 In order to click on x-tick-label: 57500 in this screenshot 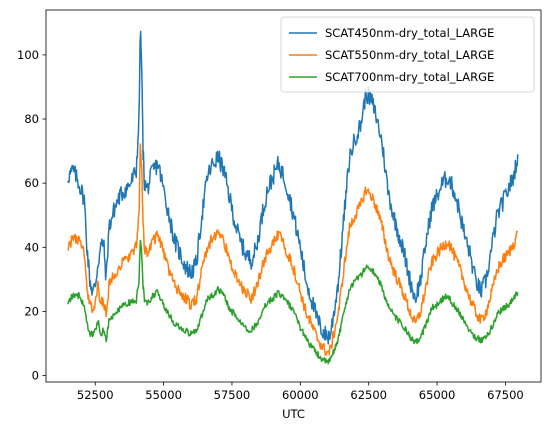, I will do `click(232, 395)`.